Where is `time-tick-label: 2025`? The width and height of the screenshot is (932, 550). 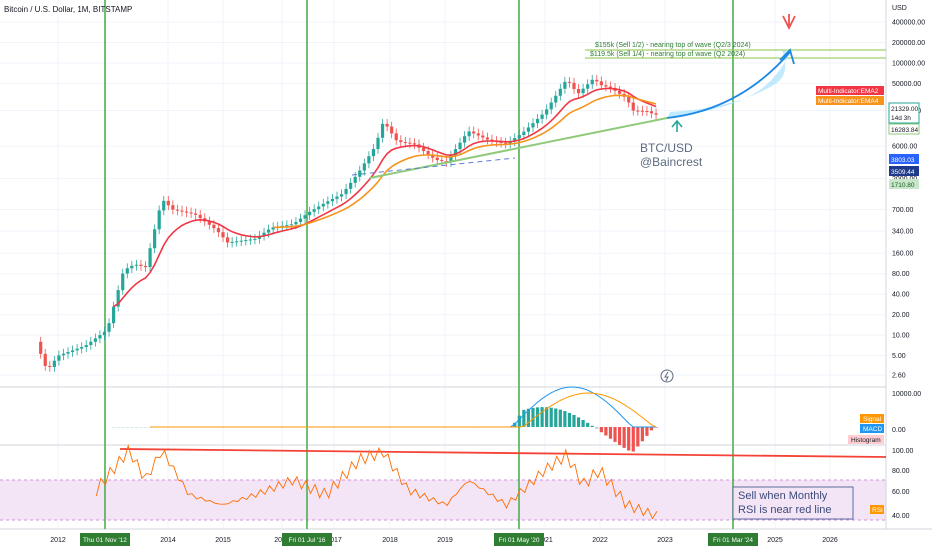 time-tick-label: 2025 is located at coordinates (775, 540).